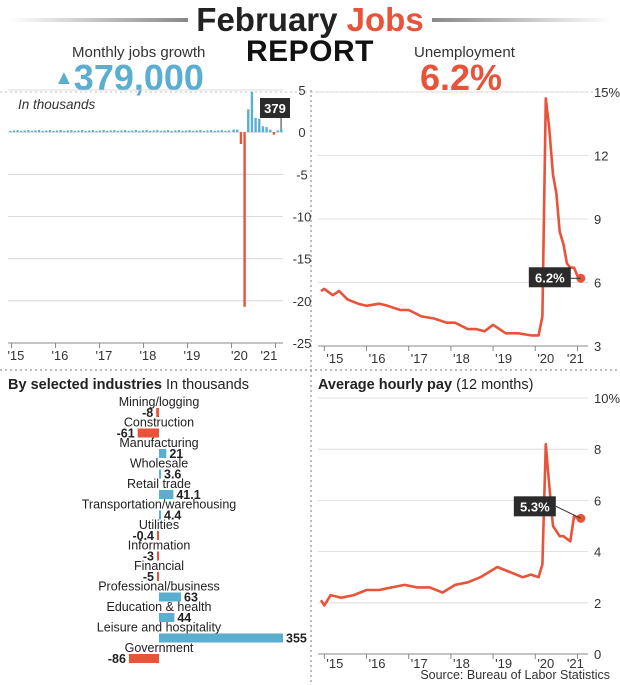  I want to click on jobs-xtick-label: '16, so click(59, 355).